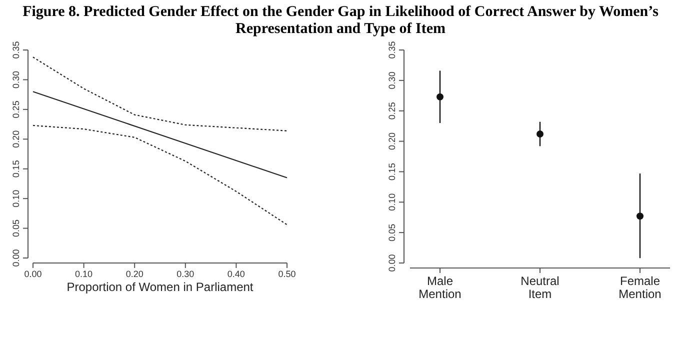 Image resolution: width=681 pixels, height=352 pixels. What do you see at coordinates (440, 287) in the screenshot?
I see `x-tick-label: Male Mention` at bounding box center [440, 287].